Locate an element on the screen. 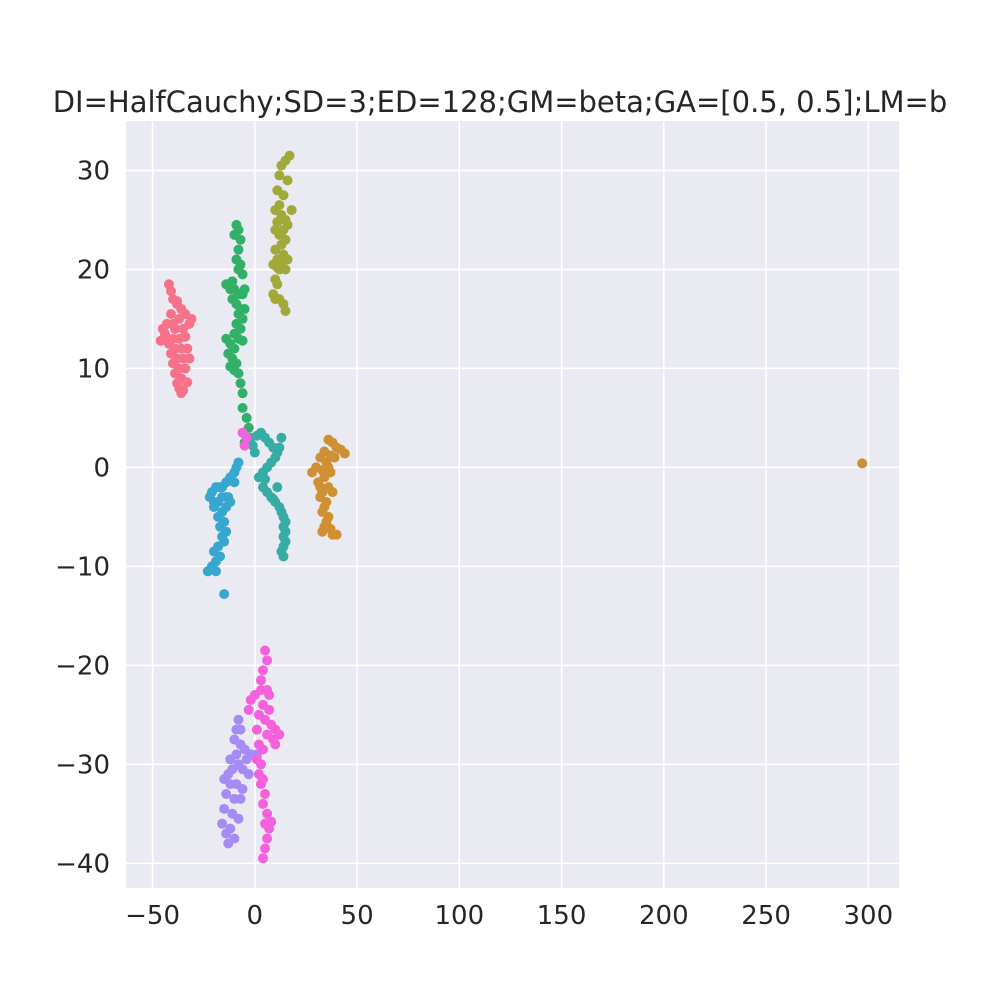 The width and height of the screenshot is (1000, 1000). y-tick-label: −40 is located at coordinates (82, 864).